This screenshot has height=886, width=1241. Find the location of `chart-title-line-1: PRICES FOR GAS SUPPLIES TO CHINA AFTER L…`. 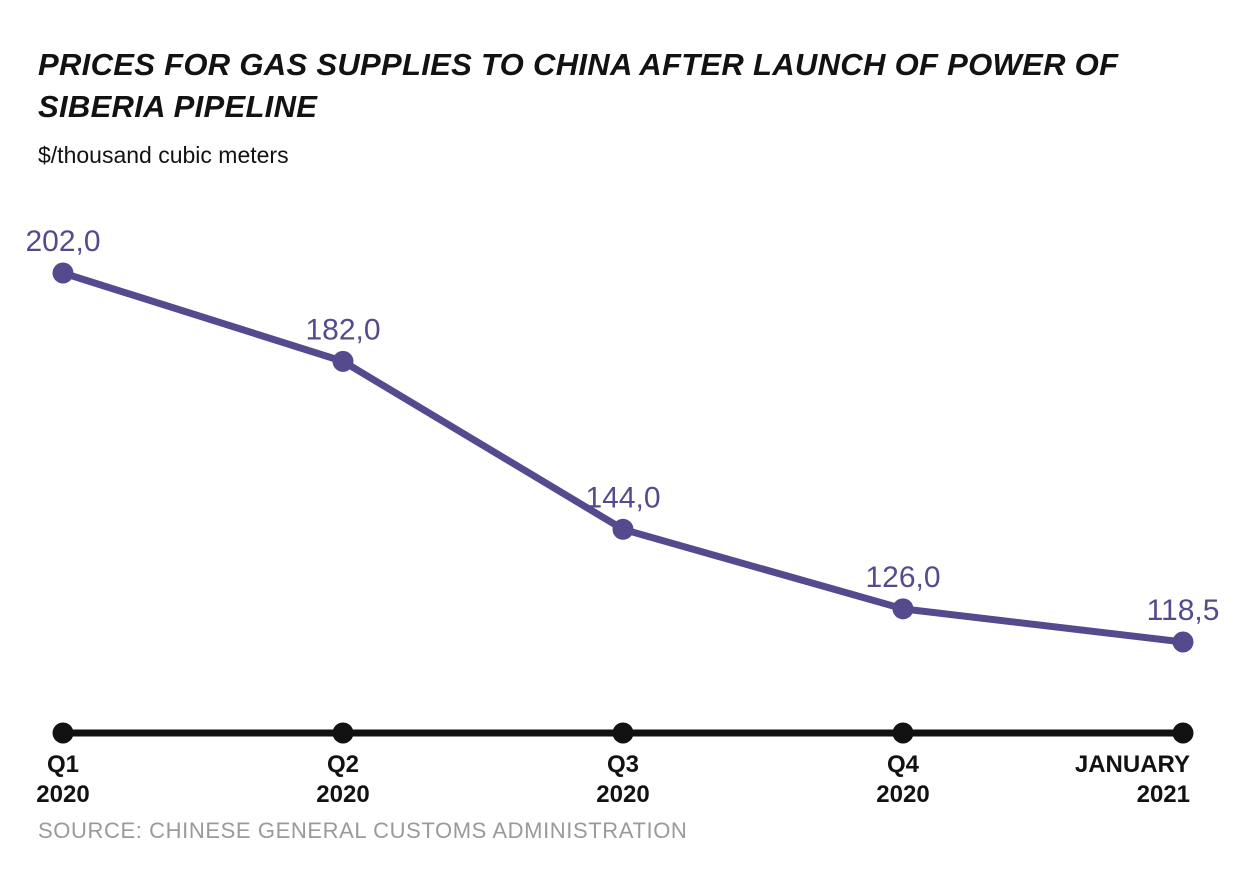

chart-title-line-1: PRICES FOR GAS SUPPLIES TO CHINA AFTER L… is located at coordinates (578, 64).